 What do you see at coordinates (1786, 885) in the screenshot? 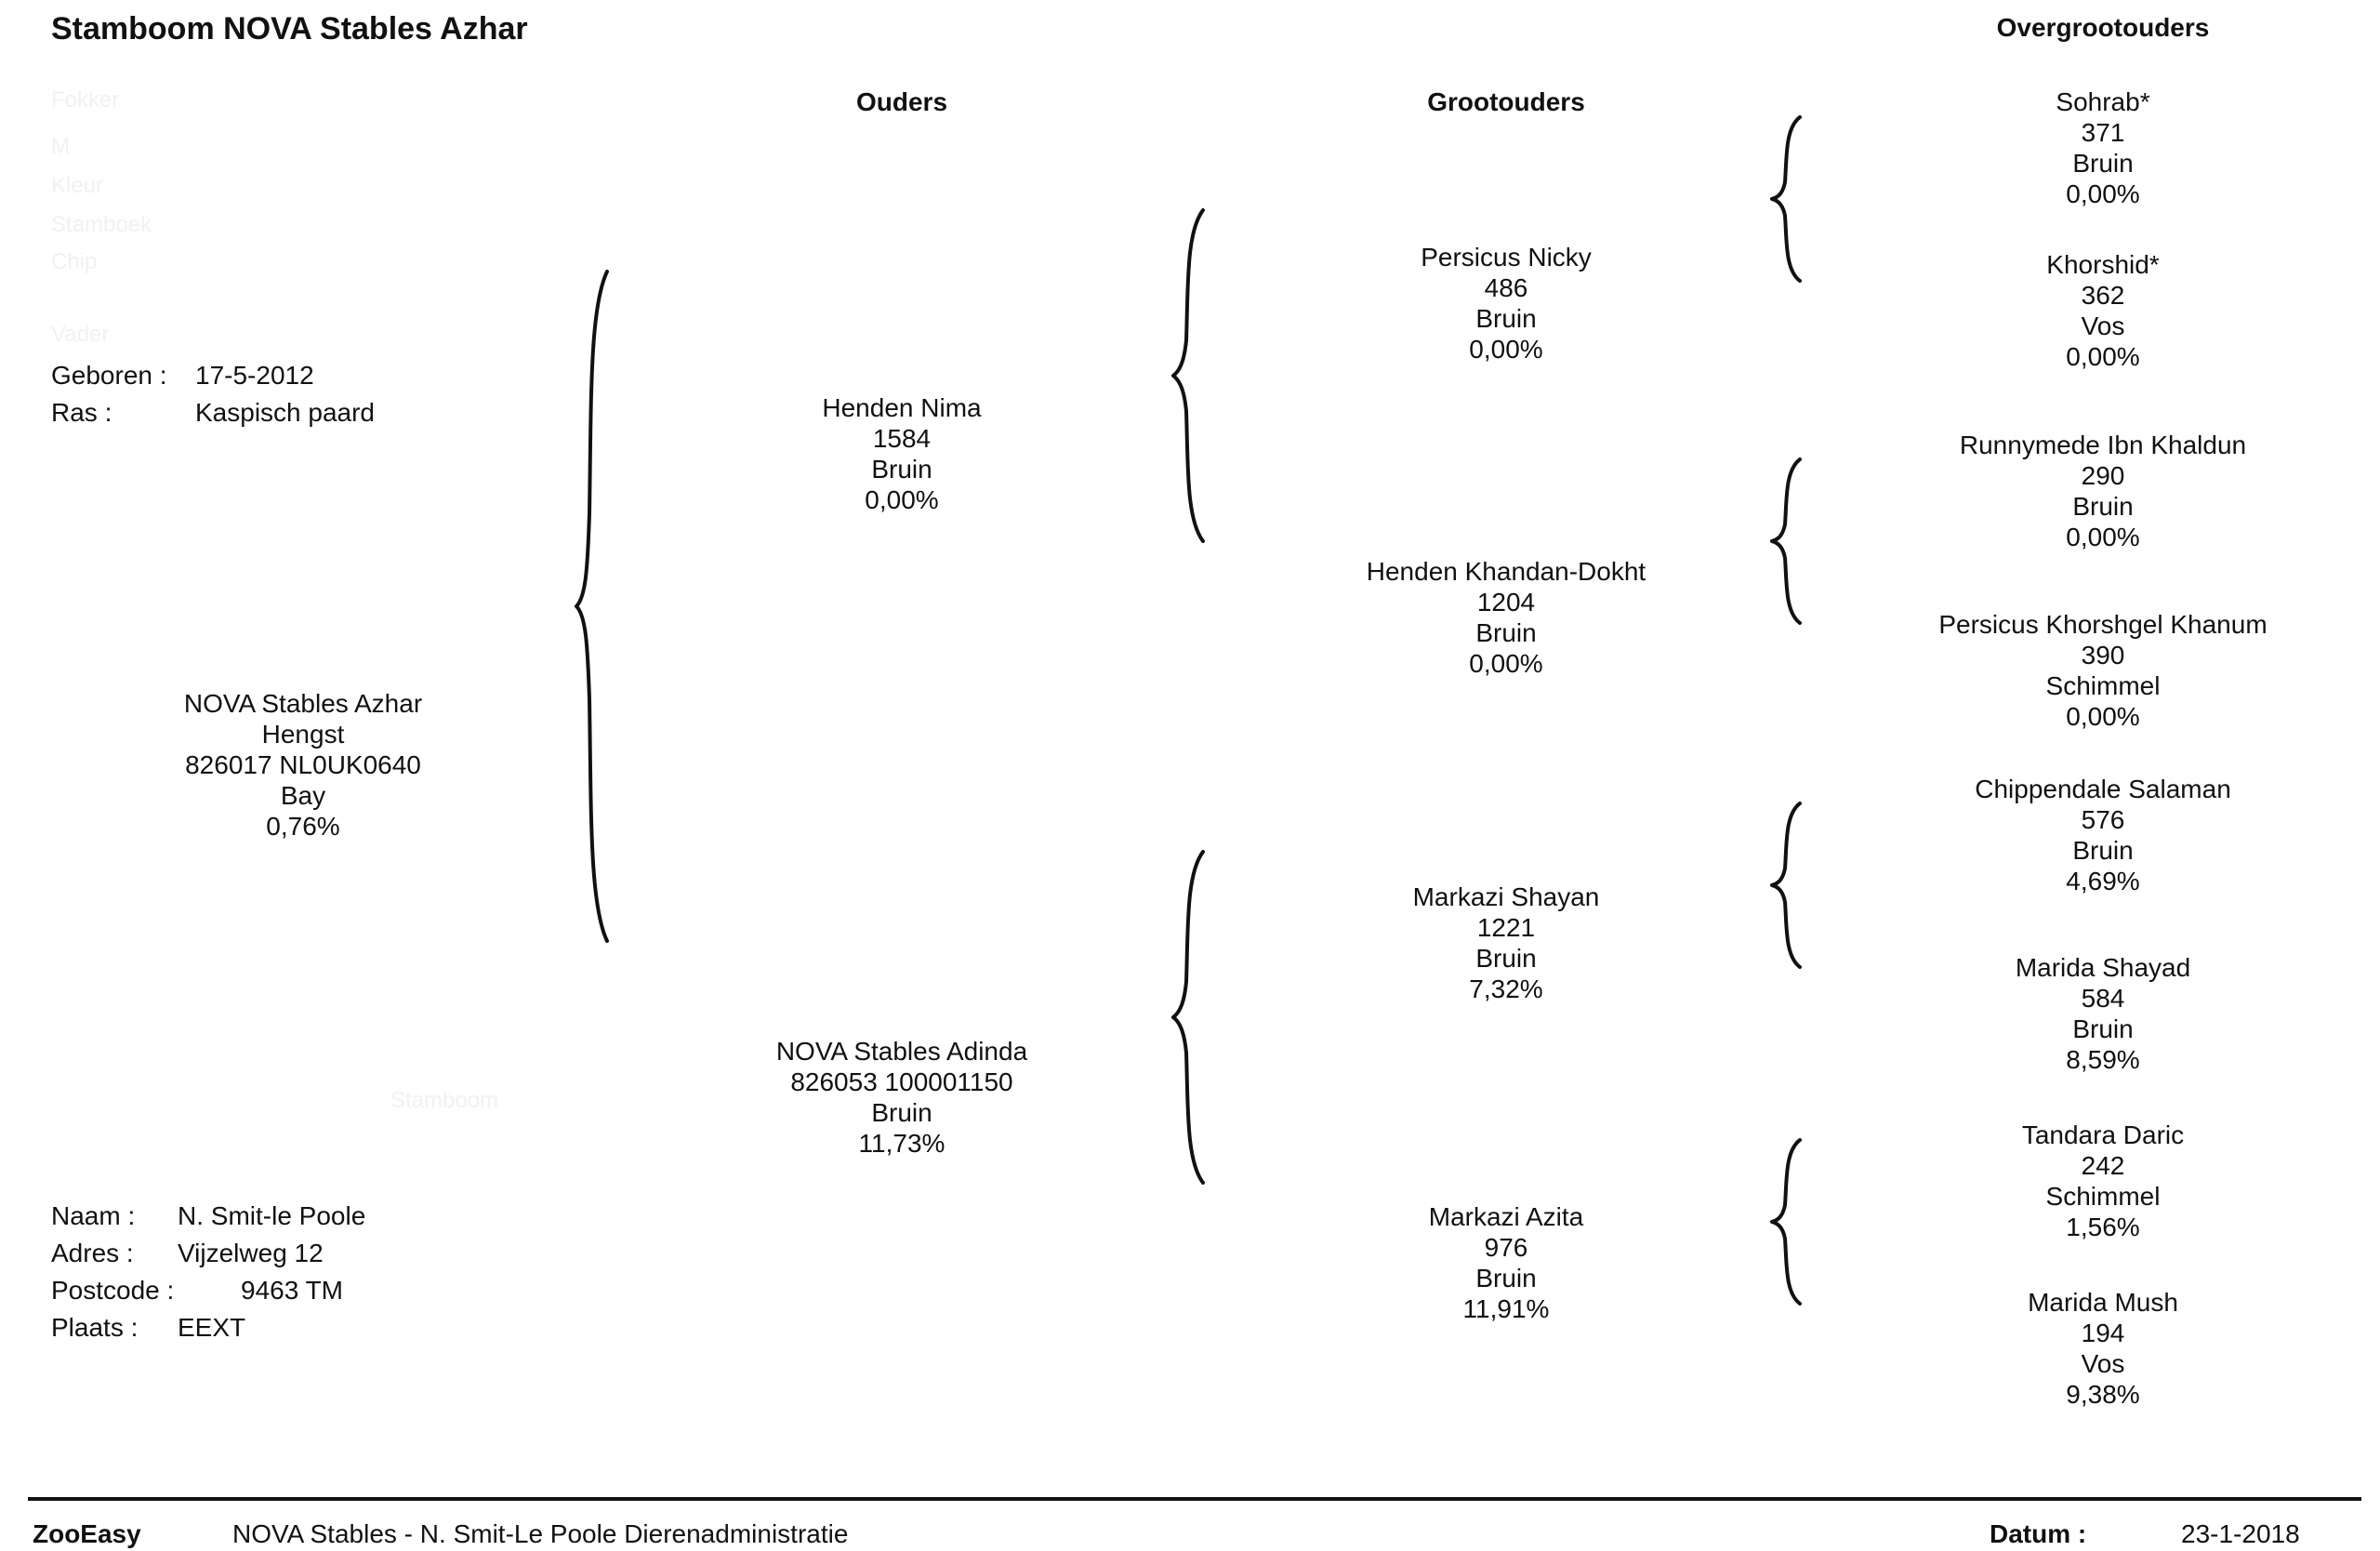
I see `brace-gp3` at bounding box center [1786, 885].